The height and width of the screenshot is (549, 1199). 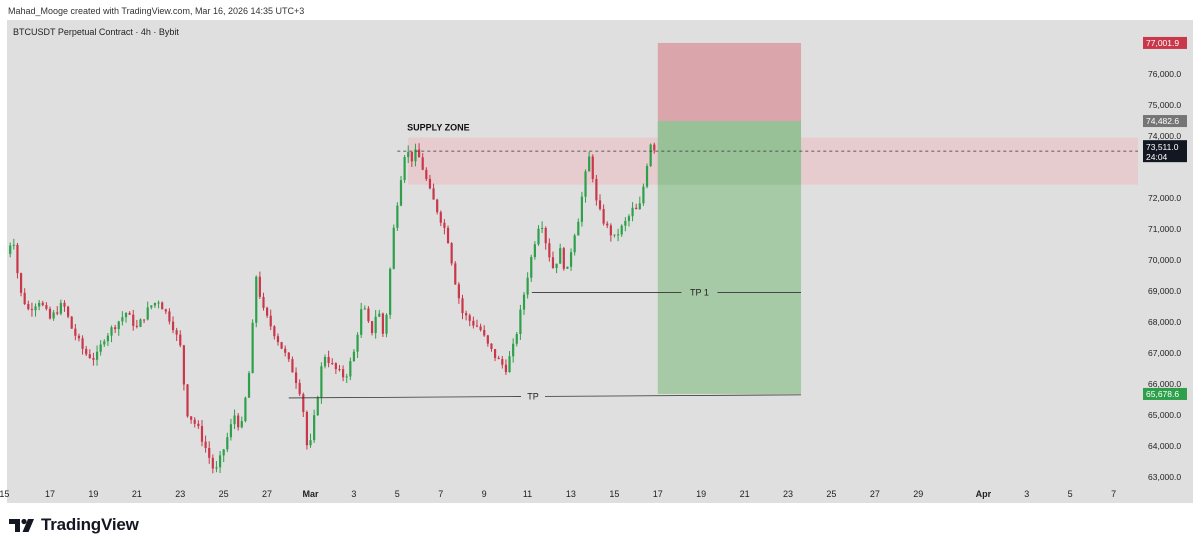 I want to click on x-tick-label: 15, so click(x=4, y=494).